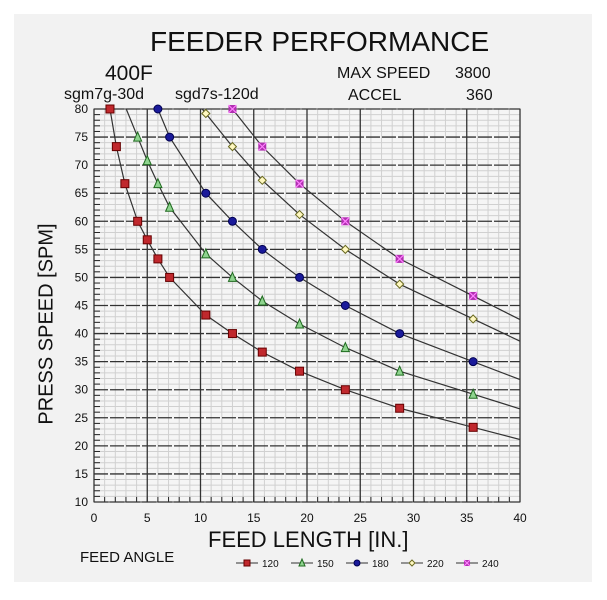  What do you see at coordinates (217, 94) in the screenshot?
I see `drive-label: sgd7s-120d` at bounding box center [217, 94].